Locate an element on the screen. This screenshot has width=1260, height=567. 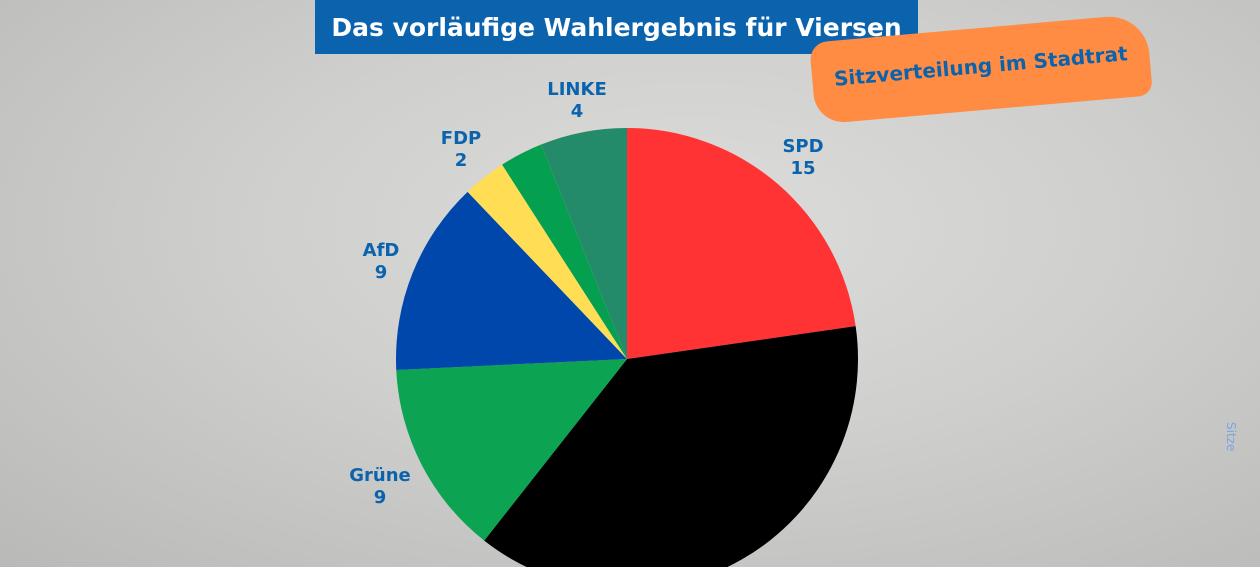
pie-slice-grüne is located at coordinates (511, 450).